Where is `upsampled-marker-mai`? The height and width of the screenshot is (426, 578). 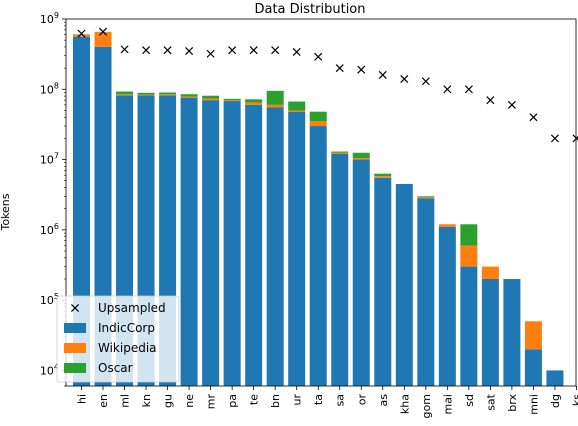
upsampled-marker-mai is located at coordinates (447, 89).